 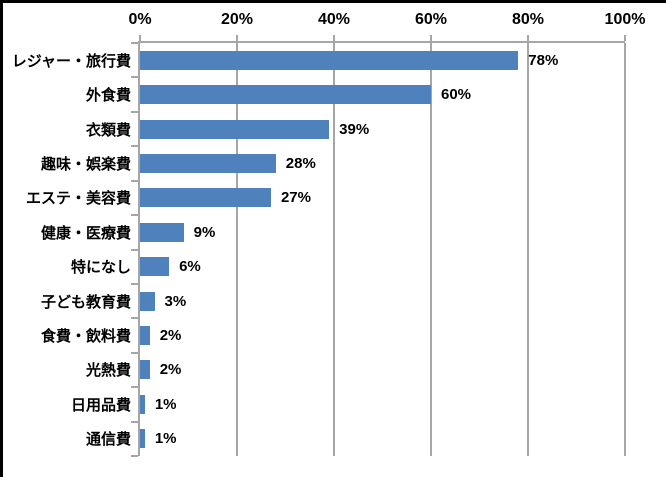 What do you see at coordinates (382, 42) in the screenshot?
I see `x-axis-line` at bounding box center [382, 42].